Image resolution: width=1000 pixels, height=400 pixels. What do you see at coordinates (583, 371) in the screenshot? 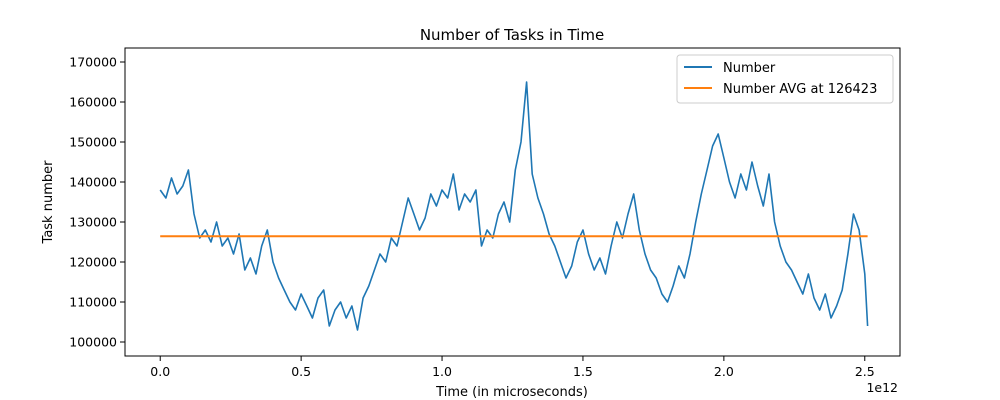
I see `x-tick-label: 1.5` at bounding box center [583, 371].